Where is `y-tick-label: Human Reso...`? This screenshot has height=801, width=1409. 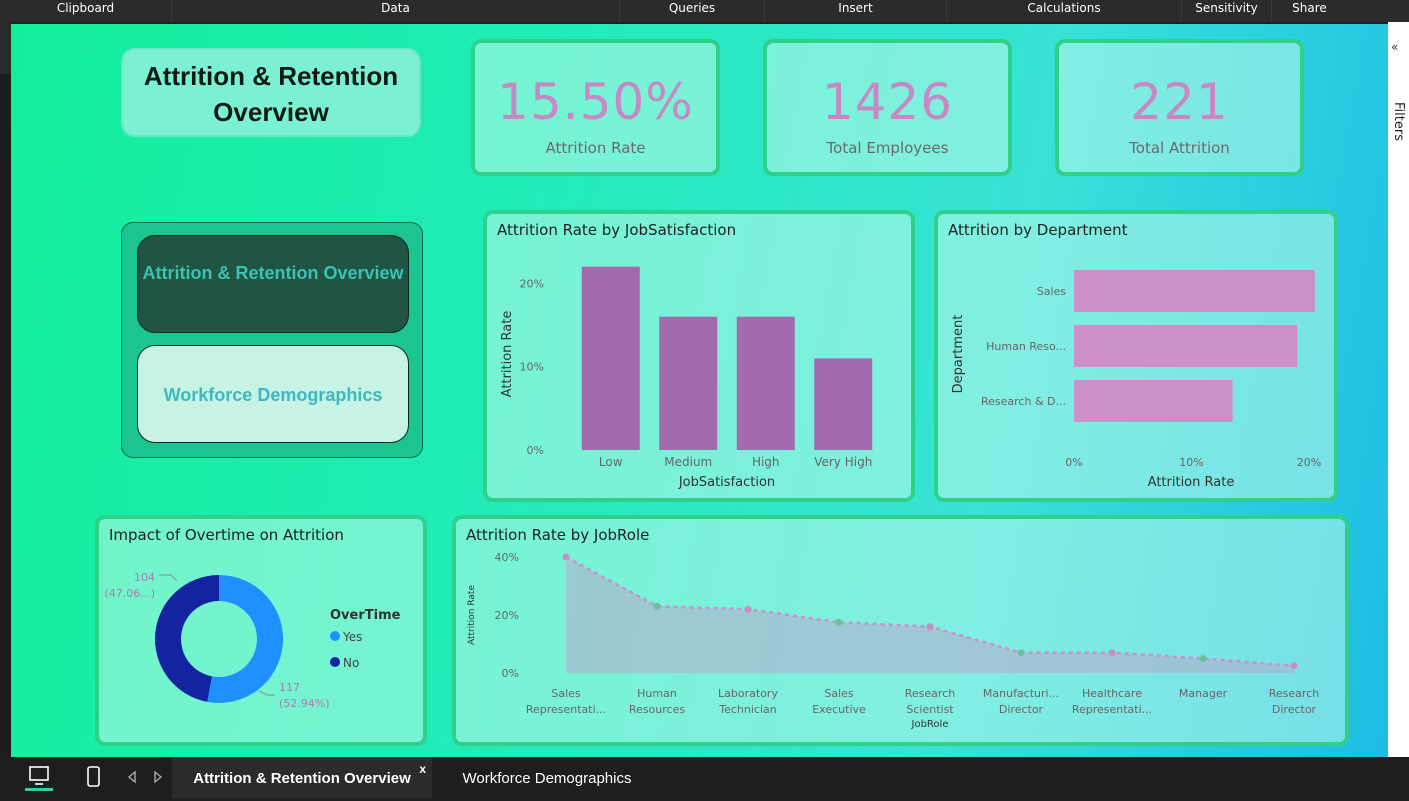
y-tick-label: Human Reso... is located at coordinates (1026, 346).